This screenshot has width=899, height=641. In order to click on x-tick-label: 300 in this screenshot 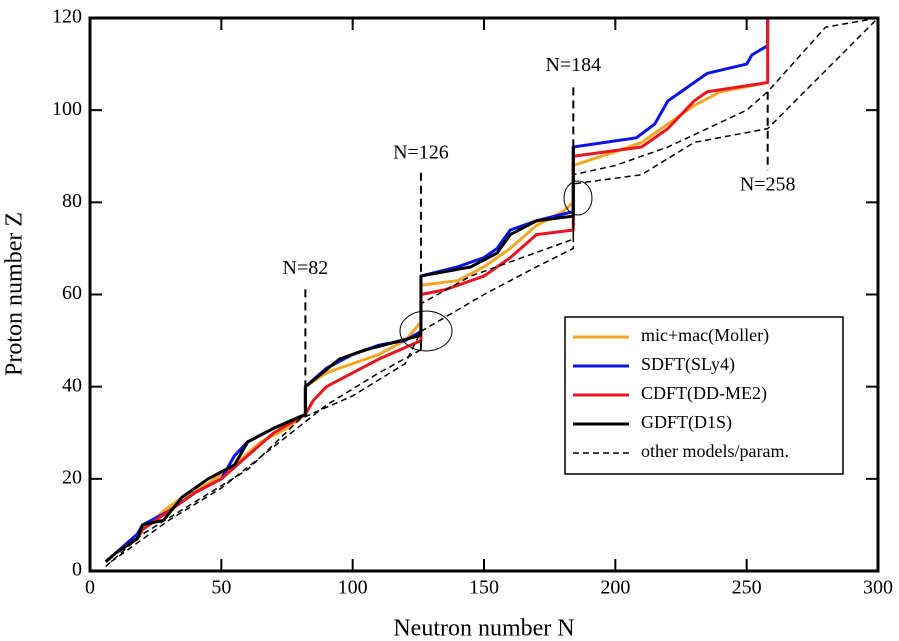, I will do `click(878, 588)`.